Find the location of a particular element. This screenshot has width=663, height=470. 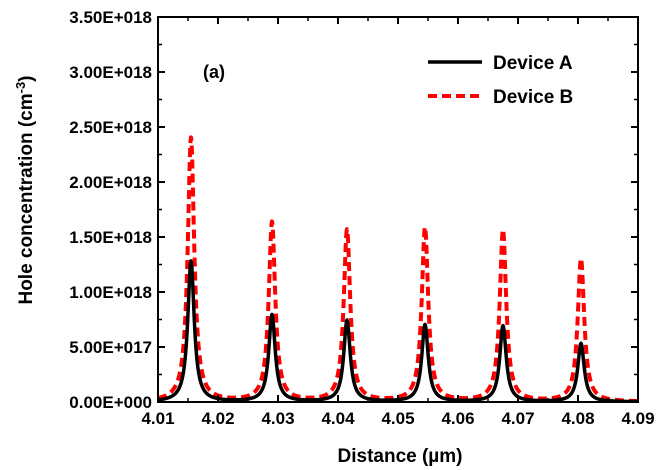

legend-label-device-a: Device A is located at coordinates (533, 63).